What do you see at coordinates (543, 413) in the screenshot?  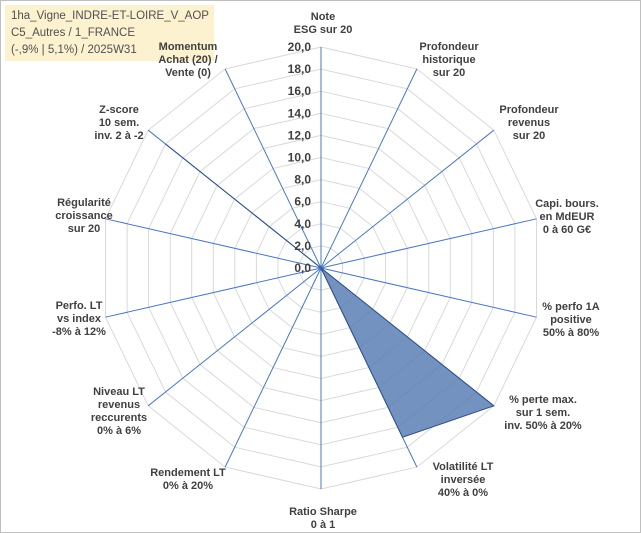 I see `axis-label: % perte max. sur 1 sem. inv. 50% à 20%` at bounding box center [543, 413].